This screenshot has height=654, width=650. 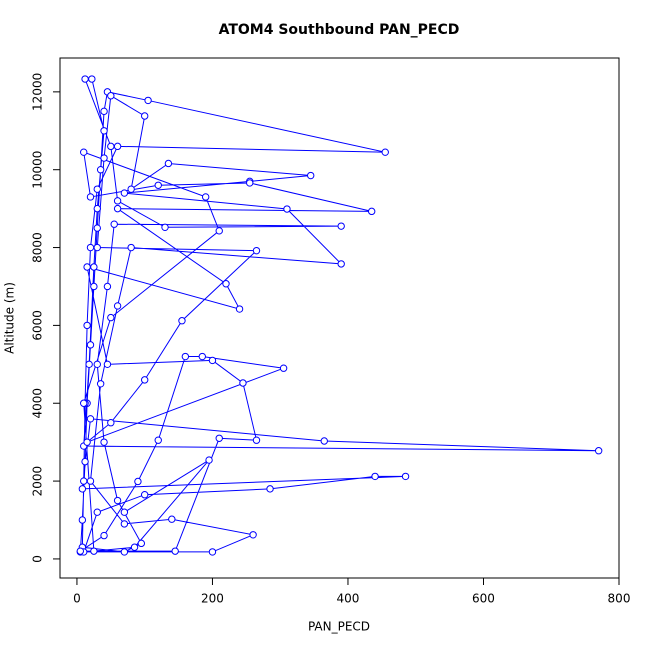 What do you see at coordinates (38, 559) in the screenshot?
I see `y-tick-label: 0` at bounding box center [38, 559].